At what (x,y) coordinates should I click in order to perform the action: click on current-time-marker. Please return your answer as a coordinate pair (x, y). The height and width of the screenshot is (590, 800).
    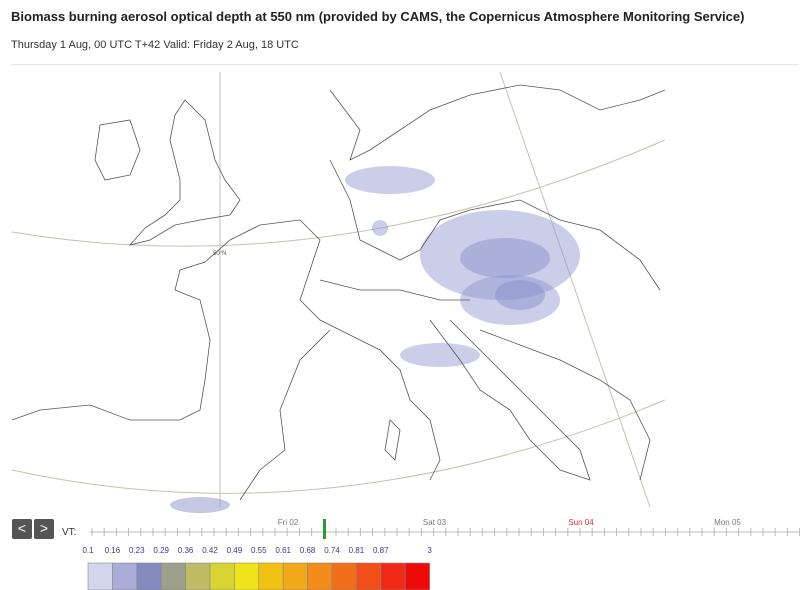
    Looking at the image, I should click on (324, 529).